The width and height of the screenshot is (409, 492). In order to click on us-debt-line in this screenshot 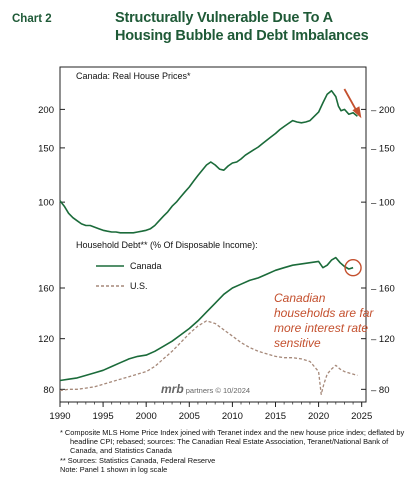, I will do `click(208, 358)`.